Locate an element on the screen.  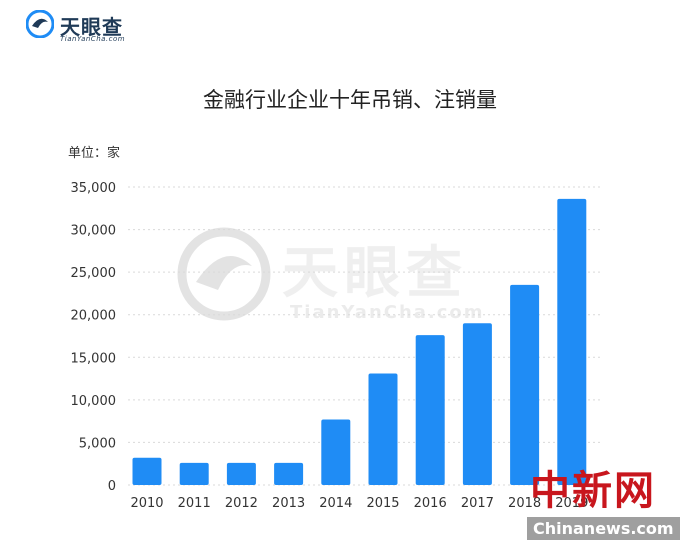
bar-2012 is located at coordinates (241, 473).